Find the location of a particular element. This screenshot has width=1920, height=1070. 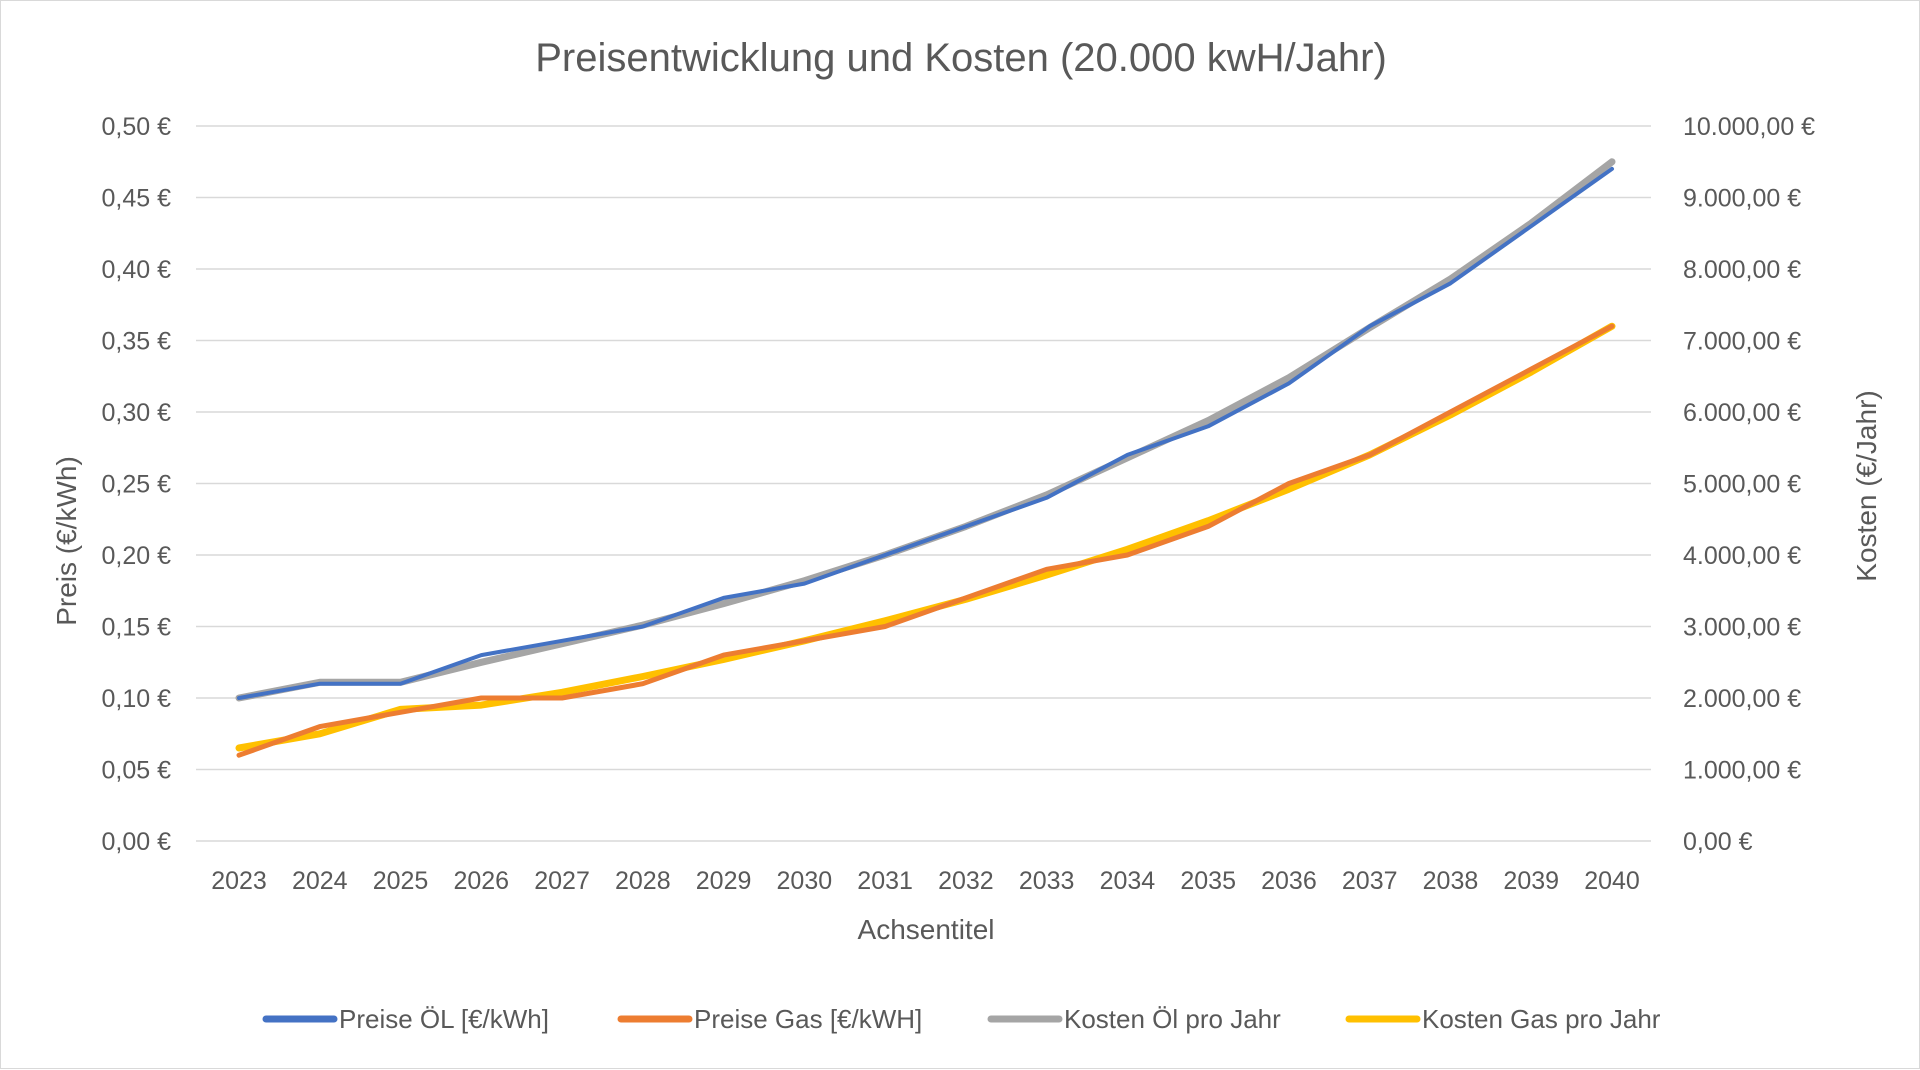

x-tick-label: 2025 is located at coordinates (401, 881).